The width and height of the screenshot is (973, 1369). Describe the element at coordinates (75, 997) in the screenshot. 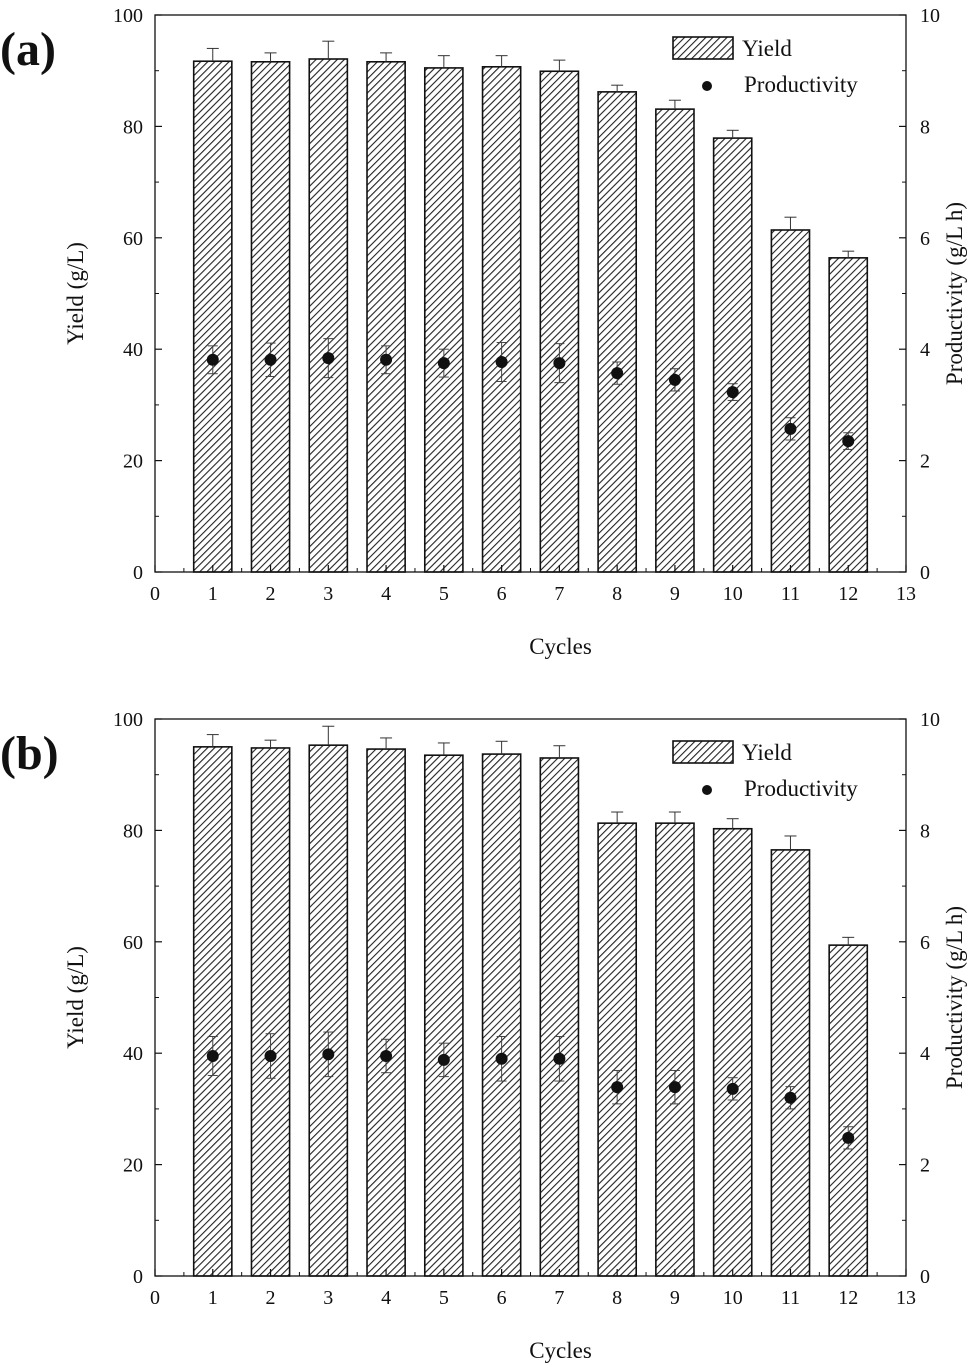

I see `y-axis-label: Yield (g/L)` at that location.